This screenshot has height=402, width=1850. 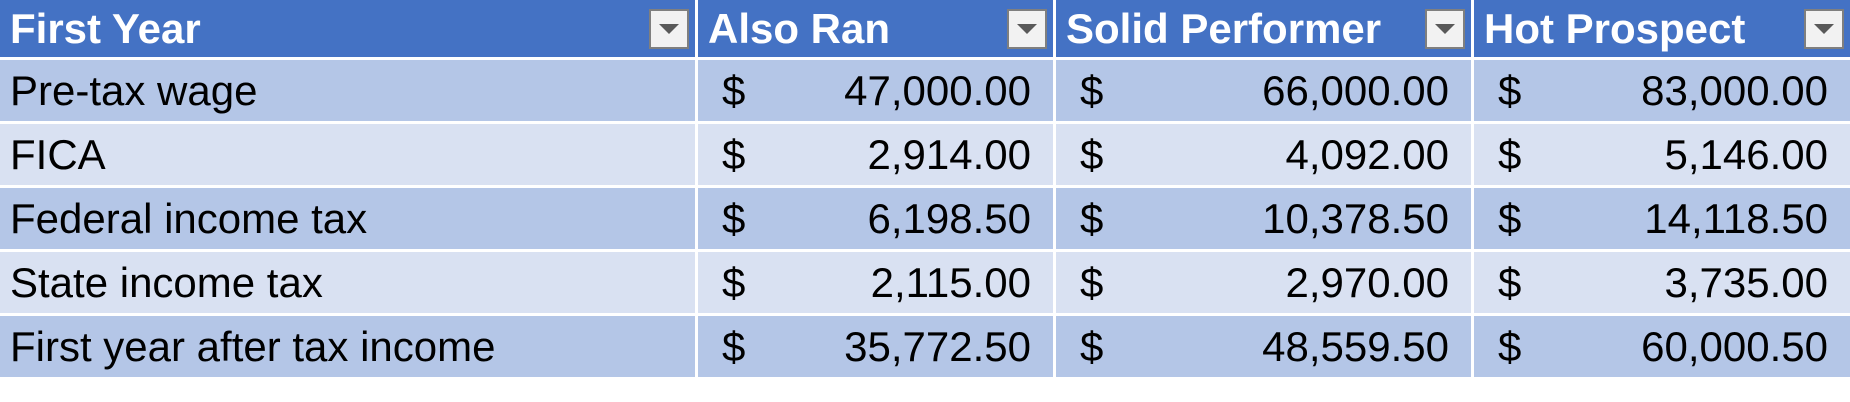 I want to click on row-label-cell: First year after tax income, so click(x=349, y=348).